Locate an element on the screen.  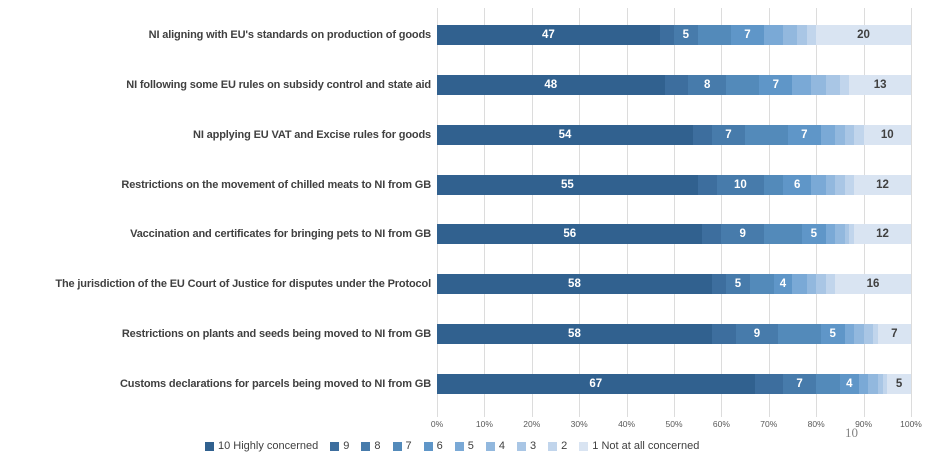
x-tick-label: 80% is located at coordinates (816, 424).